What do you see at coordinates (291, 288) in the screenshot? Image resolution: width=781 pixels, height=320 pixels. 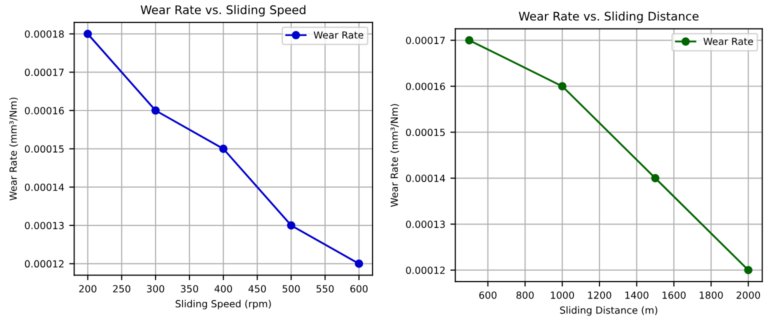 I see `x-tick-label: 500` at bounding box center [291, 288].